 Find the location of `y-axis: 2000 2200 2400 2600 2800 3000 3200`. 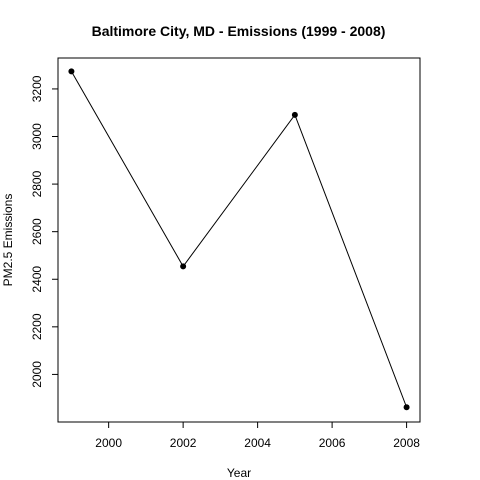

y-axis: 2000 2200 2400 2600 2800 3000 3200 is located at coordinates (44, 231).